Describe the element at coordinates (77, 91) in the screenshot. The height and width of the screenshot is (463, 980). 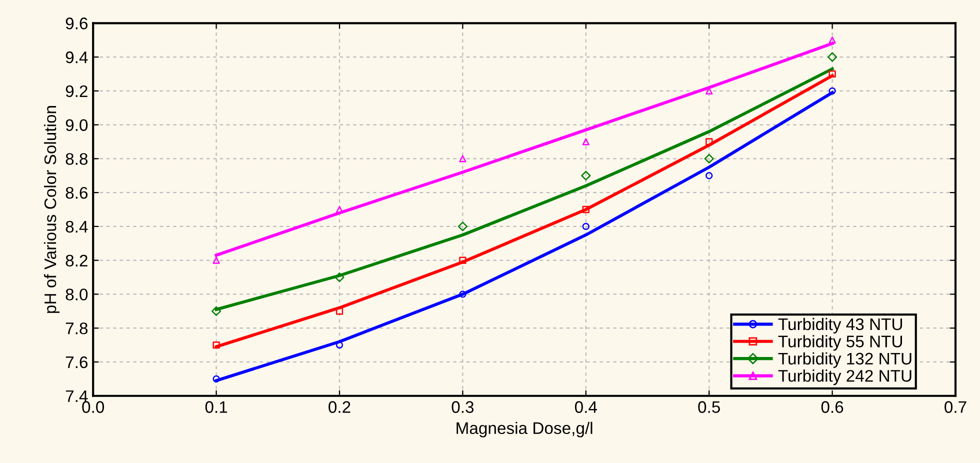
I see `y-tick-label: 9.2` at that location.